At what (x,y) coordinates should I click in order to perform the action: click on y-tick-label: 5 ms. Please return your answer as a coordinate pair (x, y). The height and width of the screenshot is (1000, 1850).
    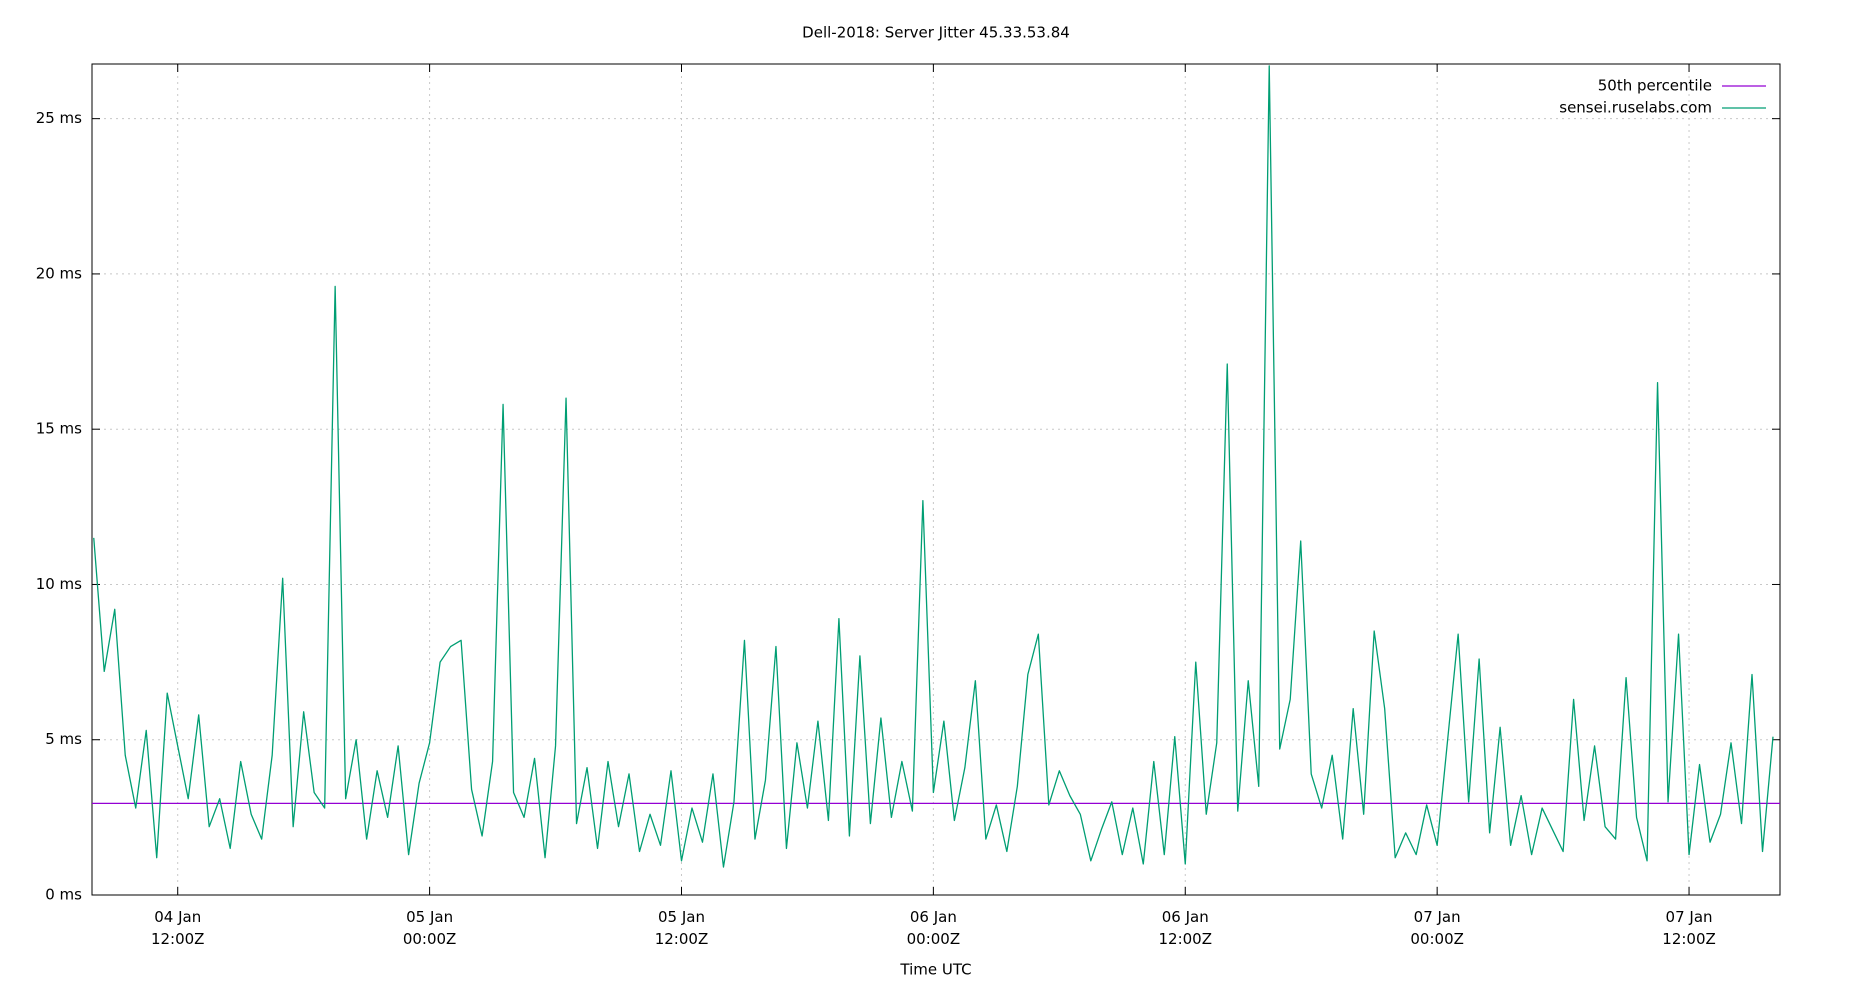
    Looking at the image, I should click on (63, 739).